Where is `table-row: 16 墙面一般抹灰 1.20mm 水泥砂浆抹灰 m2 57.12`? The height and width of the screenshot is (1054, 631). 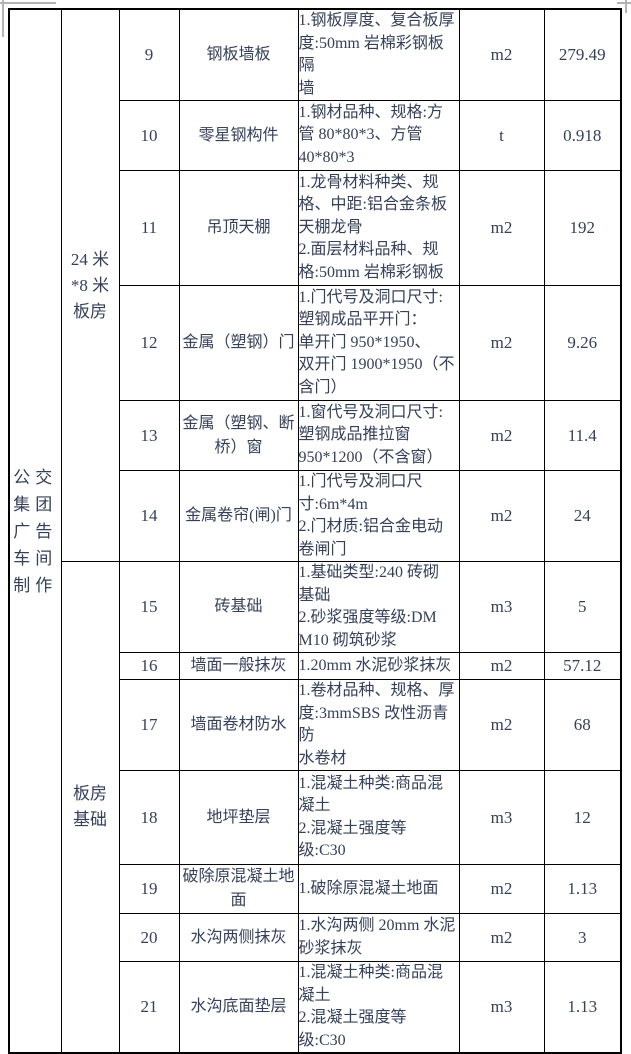 table-row: 16 墙面一般抹灰 1.20mm 水泥砂浆抹灰 m2 57.12 is located at coordinates (315, 666).